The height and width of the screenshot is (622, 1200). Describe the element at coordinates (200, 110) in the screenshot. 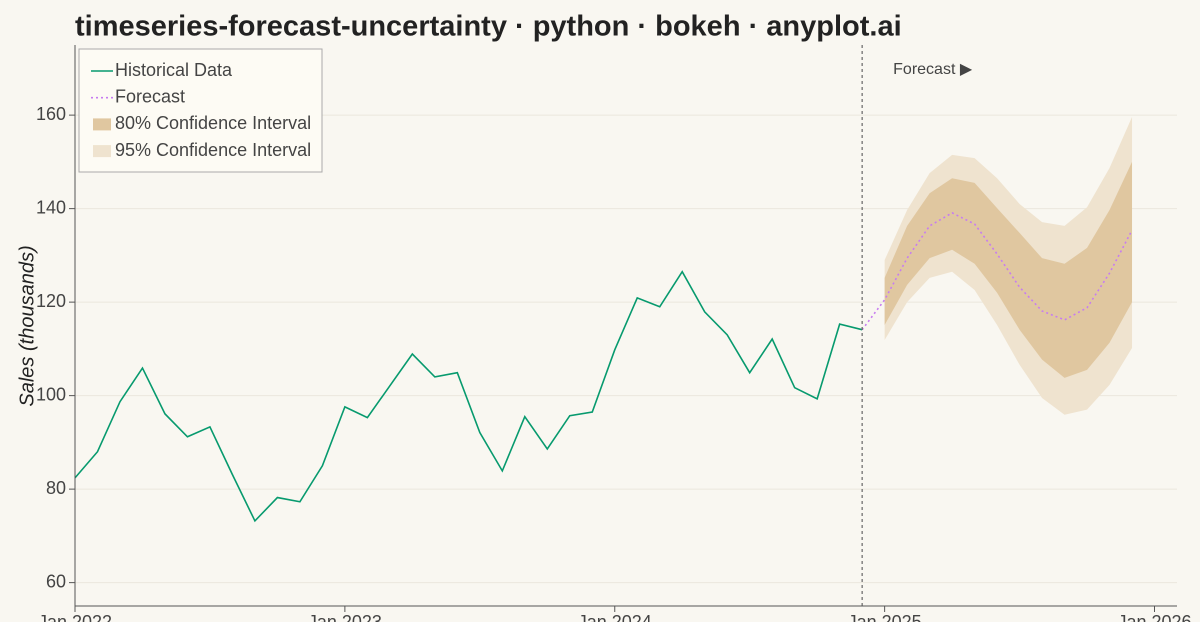

I see `legend-box` at that location.